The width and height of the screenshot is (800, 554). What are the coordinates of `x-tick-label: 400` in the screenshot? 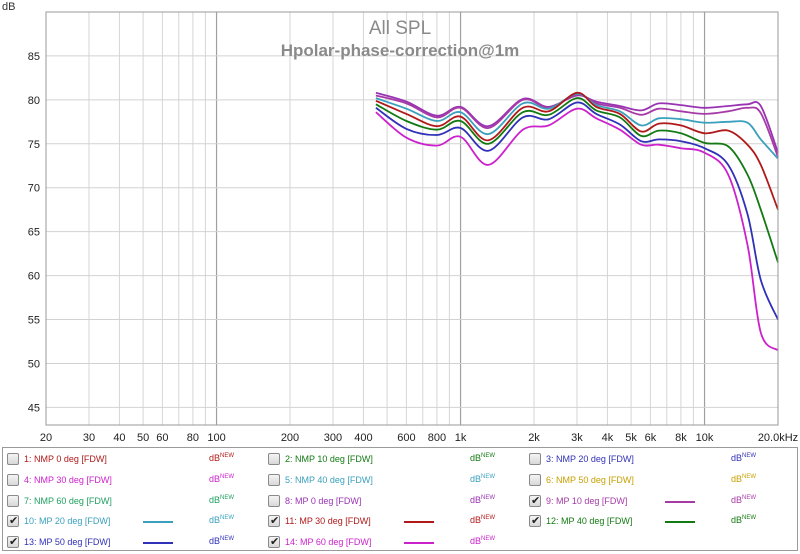 It's located at (363, 438).